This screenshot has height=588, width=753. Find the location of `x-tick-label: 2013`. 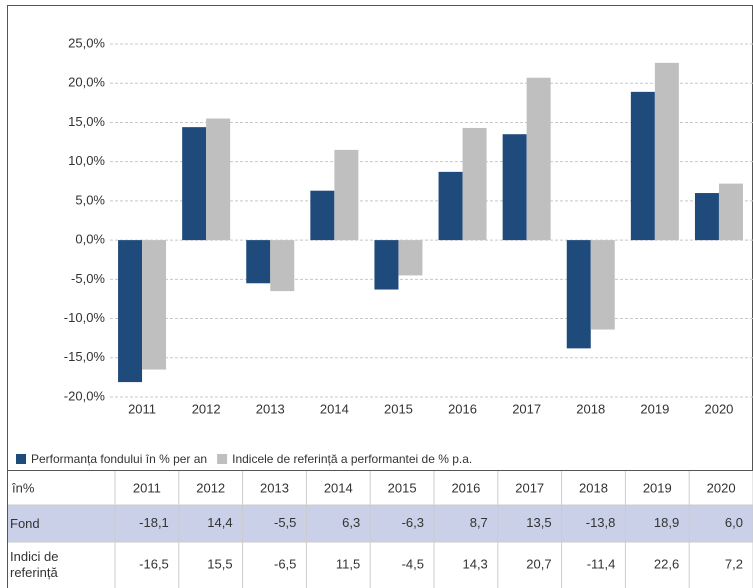

x-tick-label: 2013 is located at coordinates (270, 408).